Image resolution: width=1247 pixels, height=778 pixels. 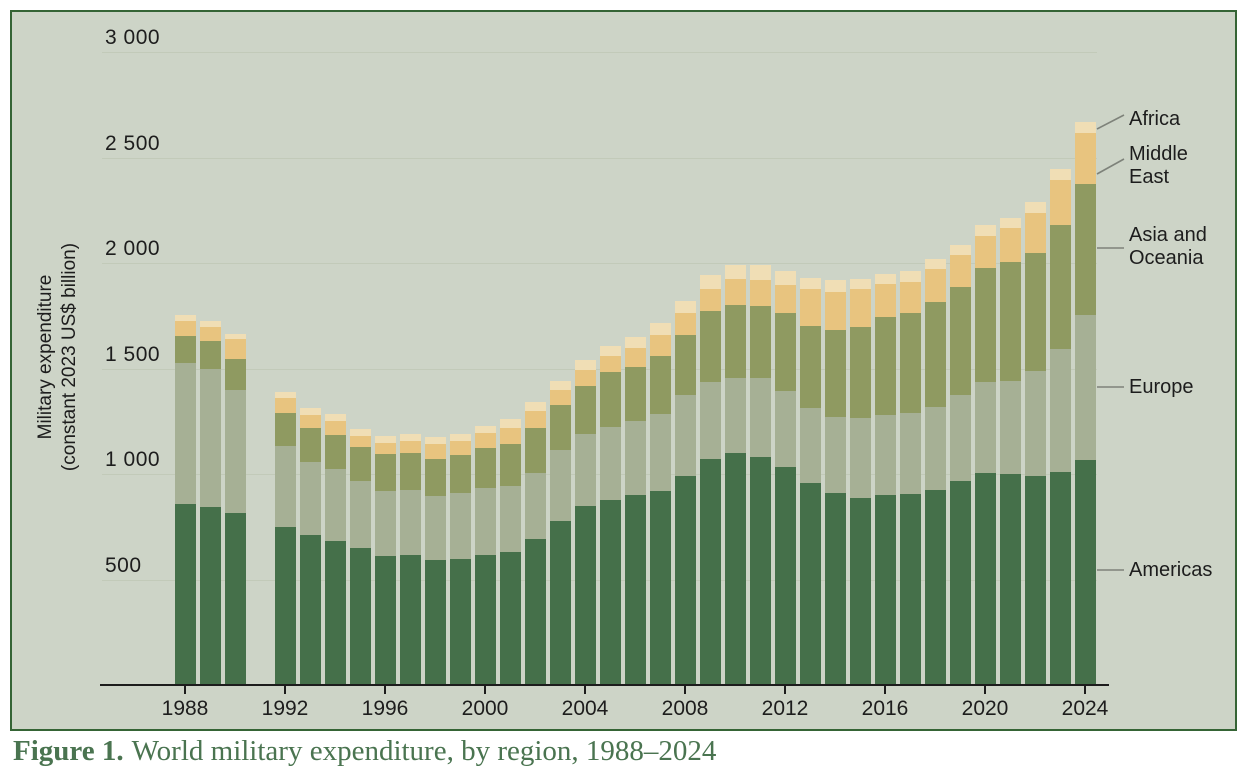 I want to click on bar-1997-asia_oceania-segment, so click(x=410, y=471).